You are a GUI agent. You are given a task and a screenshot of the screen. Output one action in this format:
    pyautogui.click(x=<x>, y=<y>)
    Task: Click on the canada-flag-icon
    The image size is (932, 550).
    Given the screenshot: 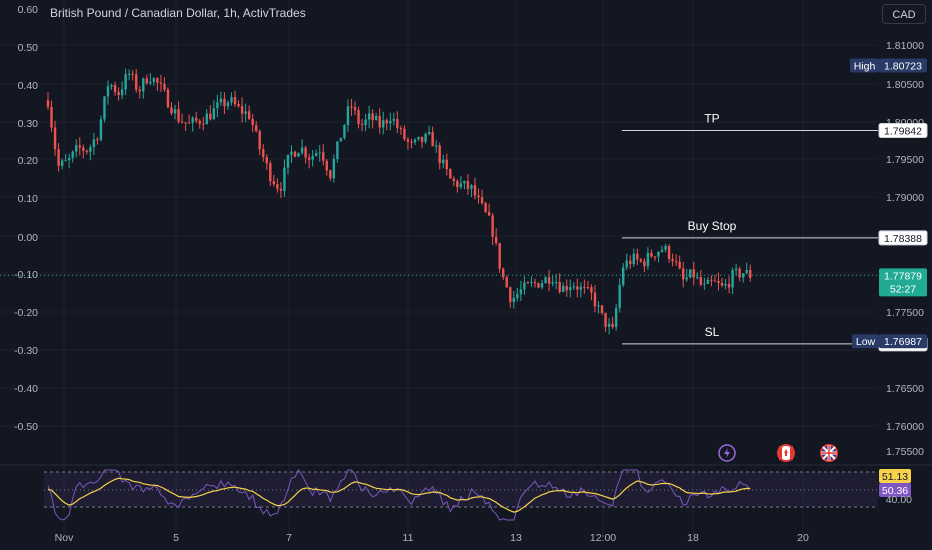 What is the action you would take?
    pyautogui.click(x=786, y=453)
    